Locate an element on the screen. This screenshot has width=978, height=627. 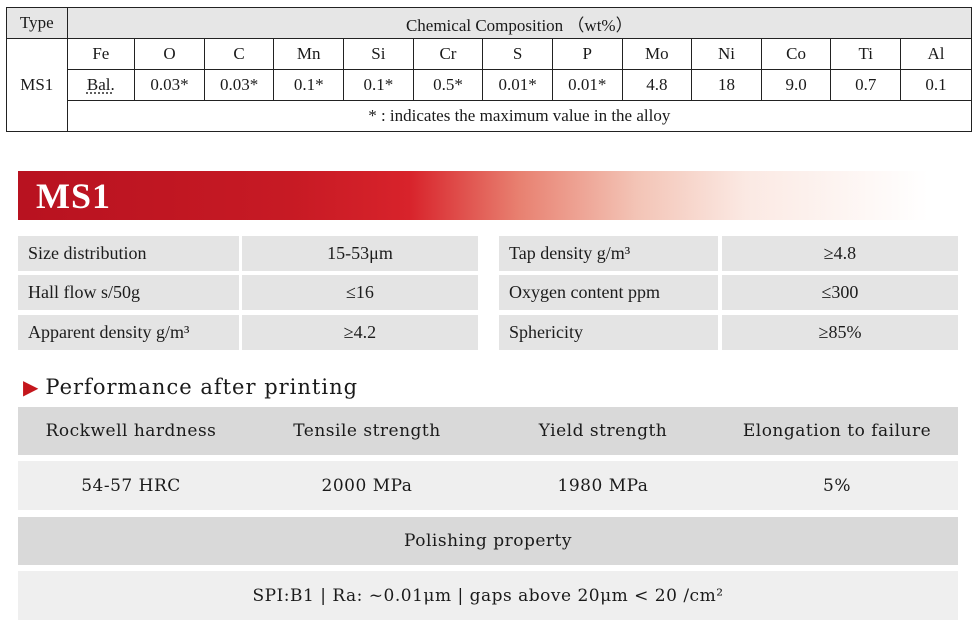
element-header: Fe is located at coordinates (101, 54).